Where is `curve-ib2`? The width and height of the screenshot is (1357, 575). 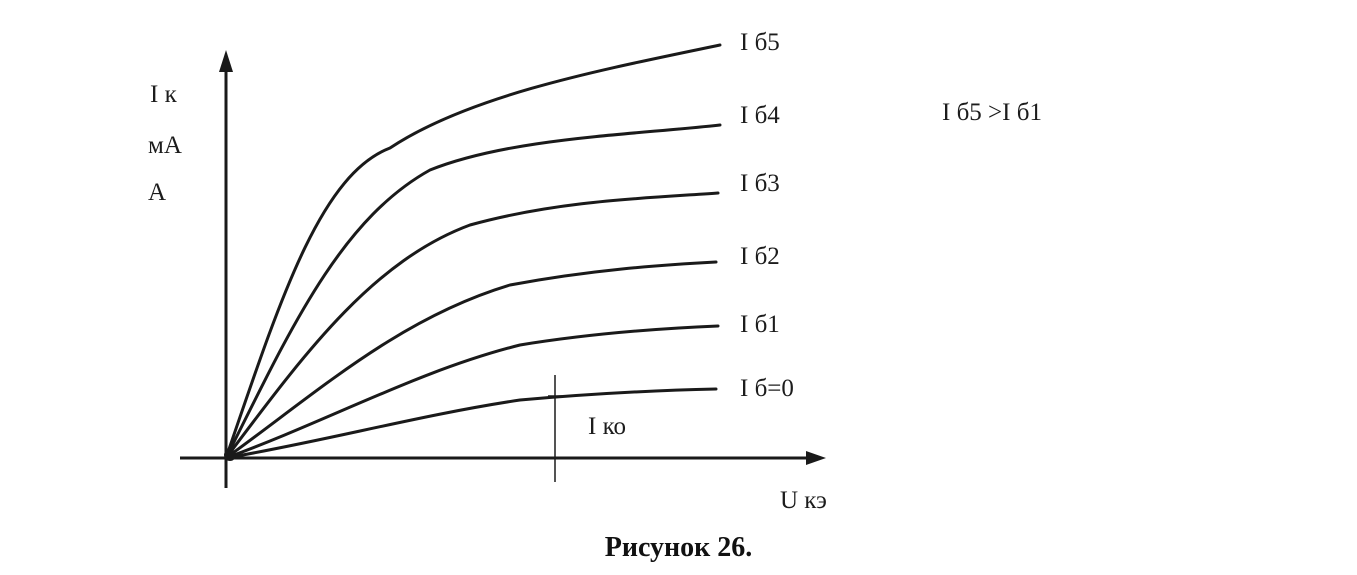 curve-ib2 is located at coordinates (471, 360).